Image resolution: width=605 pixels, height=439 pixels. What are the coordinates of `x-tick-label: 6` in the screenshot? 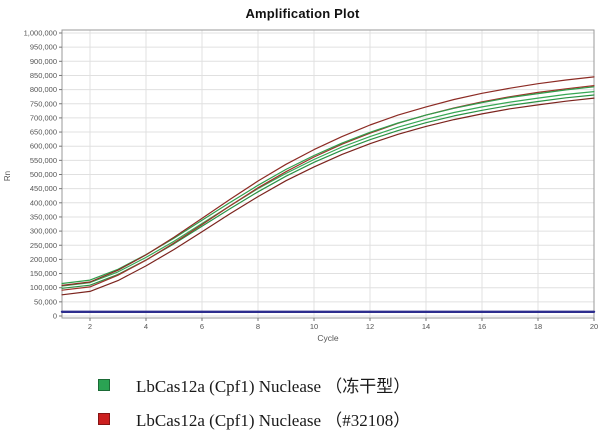 It's located at (202, 326).